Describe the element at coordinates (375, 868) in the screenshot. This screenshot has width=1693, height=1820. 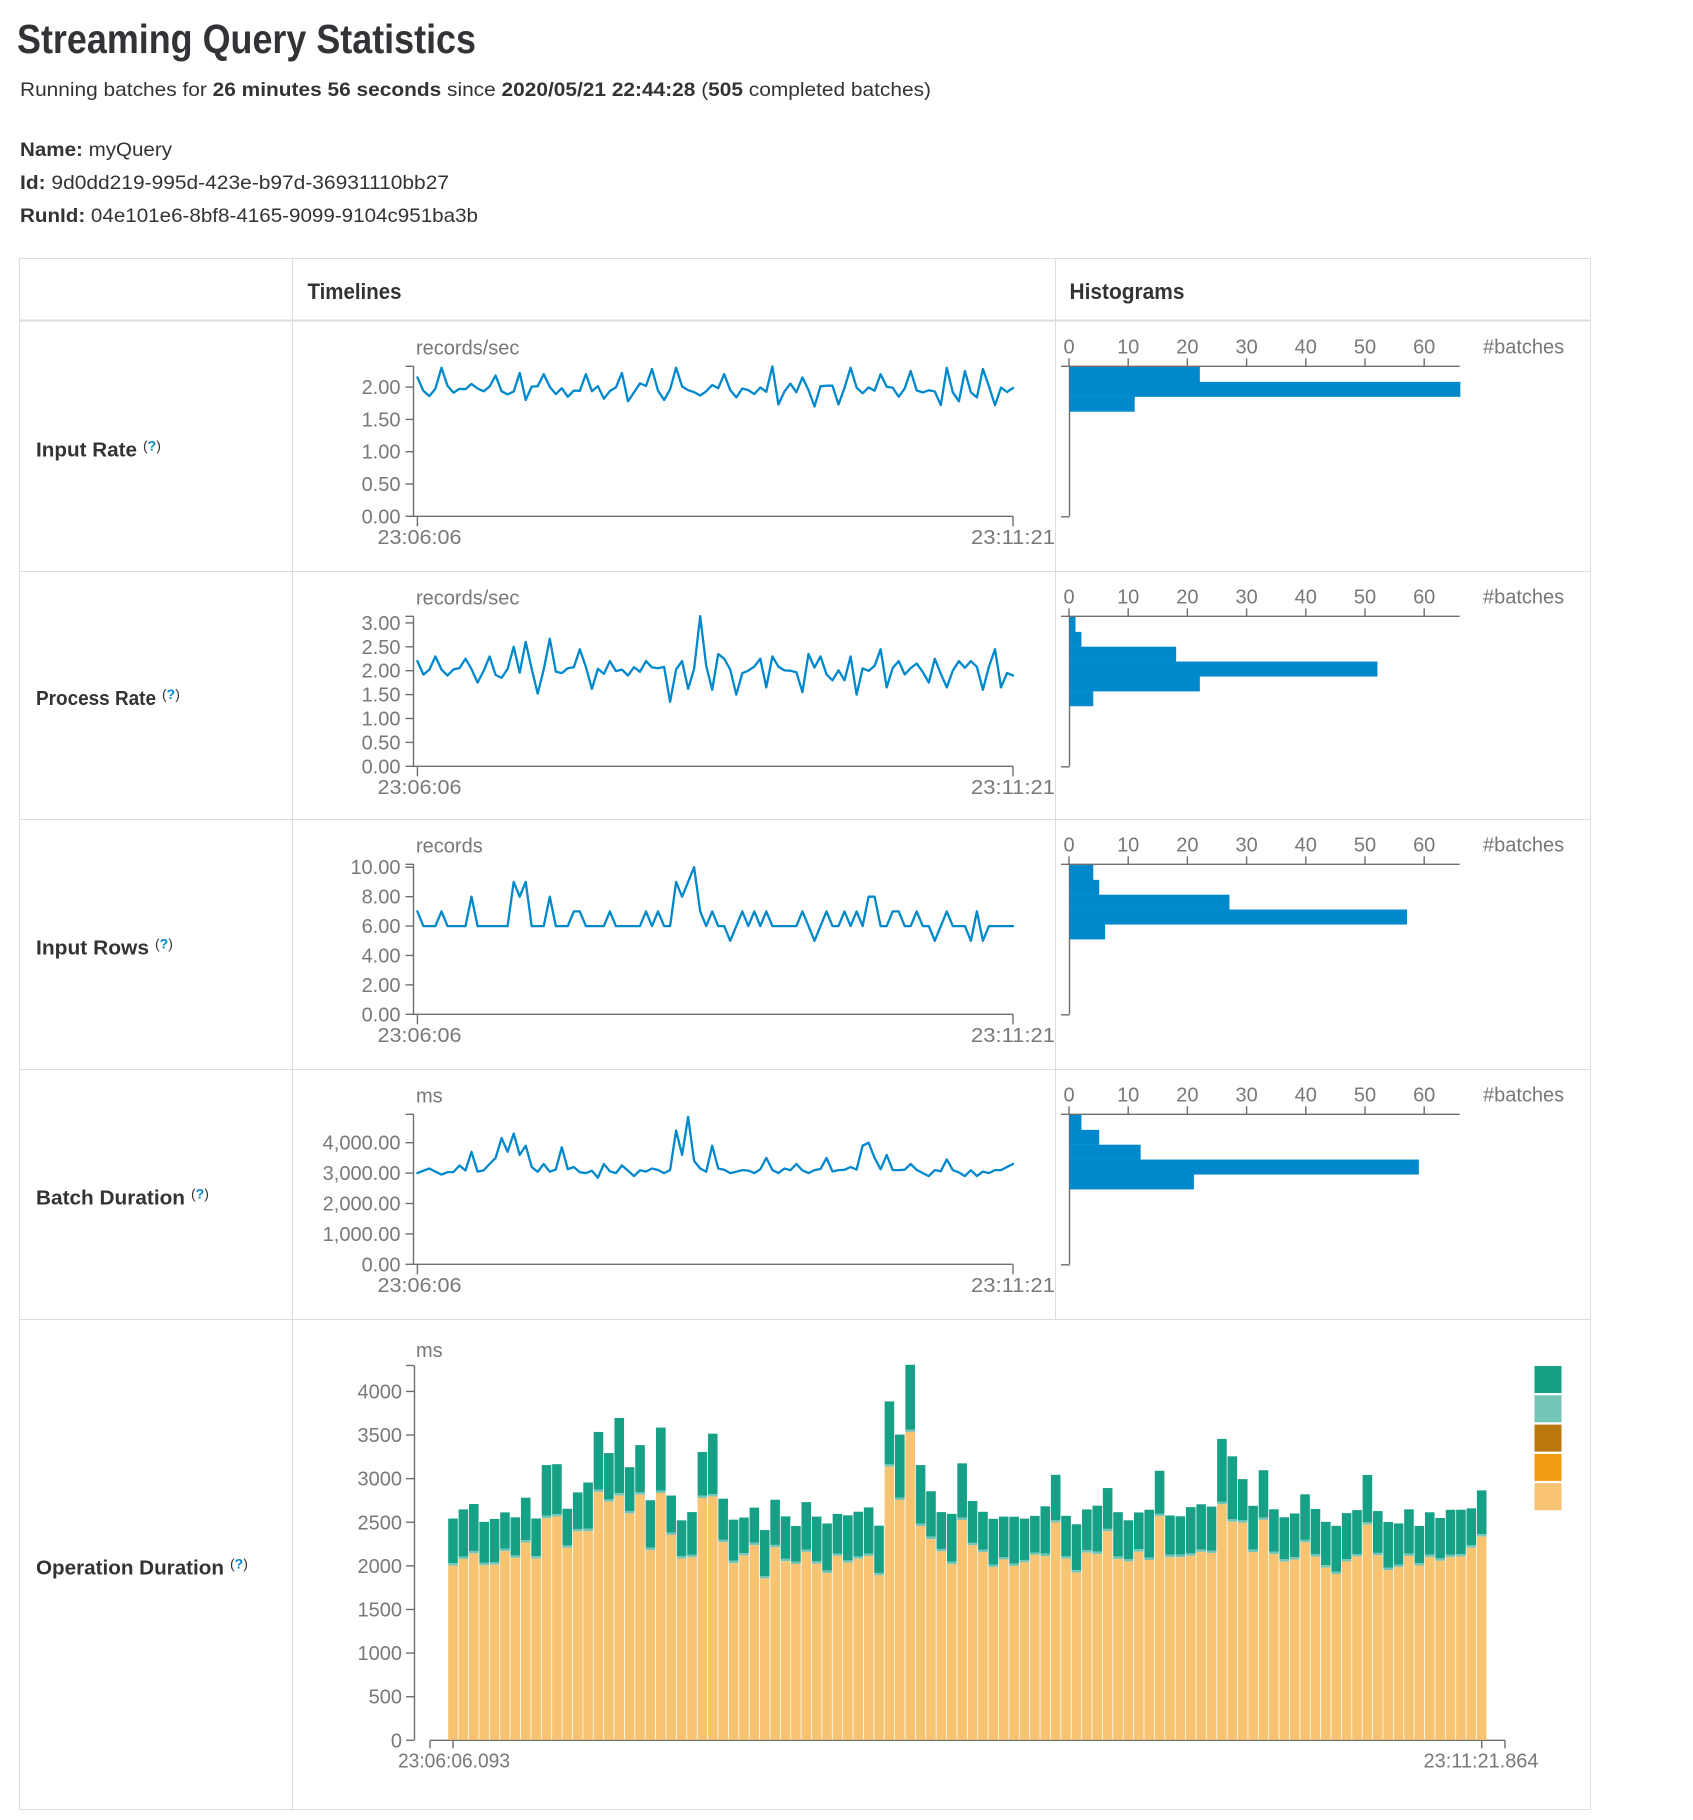
I see `svg-text: 10.00` at that location.